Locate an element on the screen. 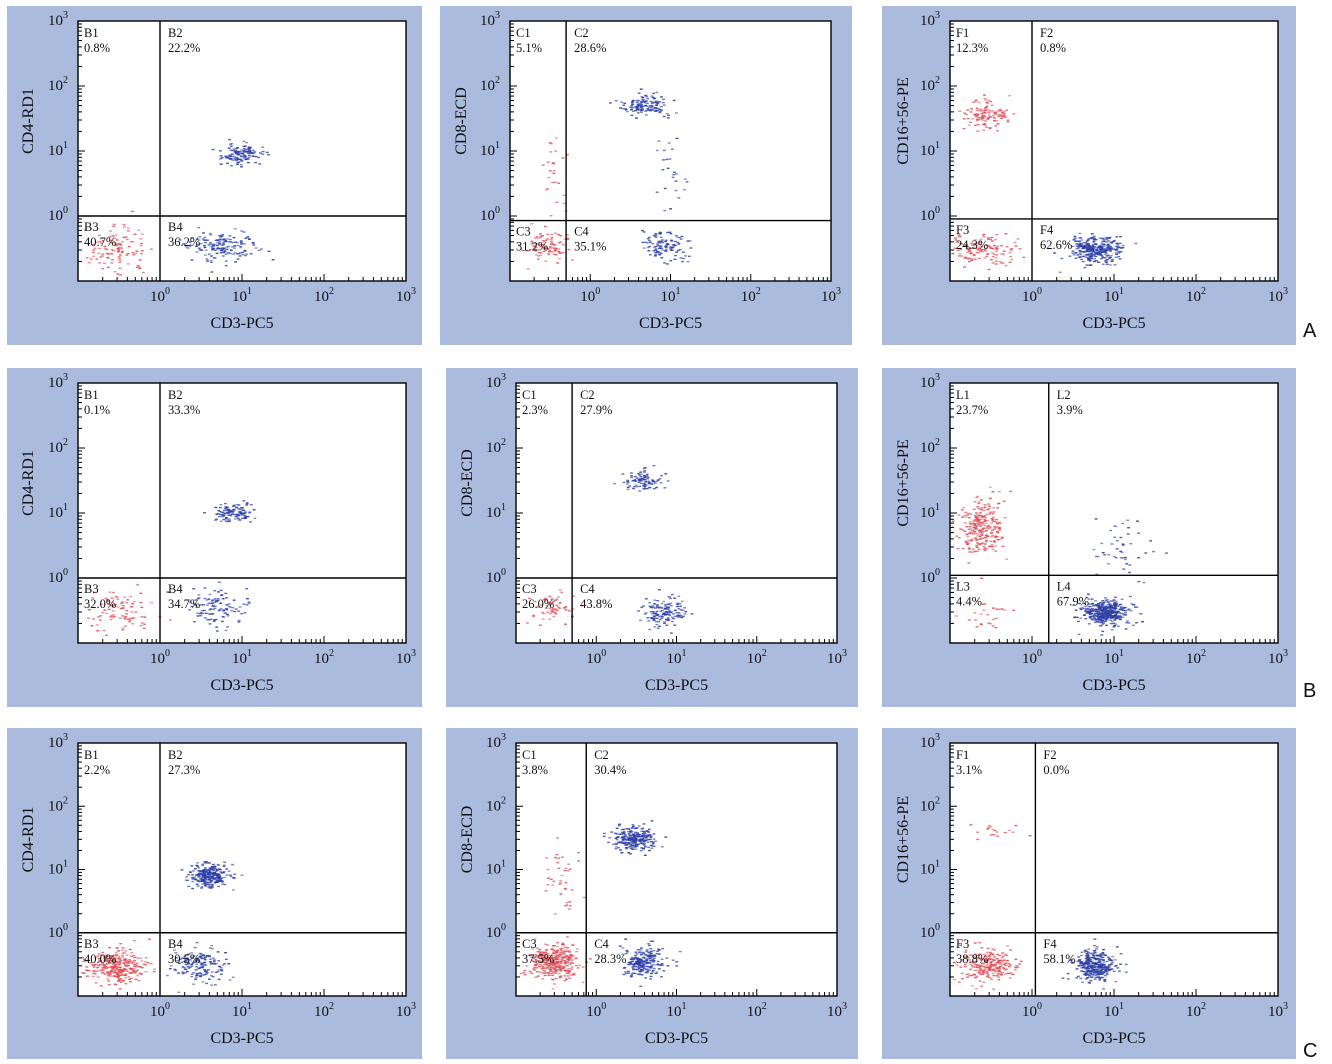 The height and width of the screenshot is (1064, 1332). quadrant-percentage: 0.8% is located at coordinates (97, 48).